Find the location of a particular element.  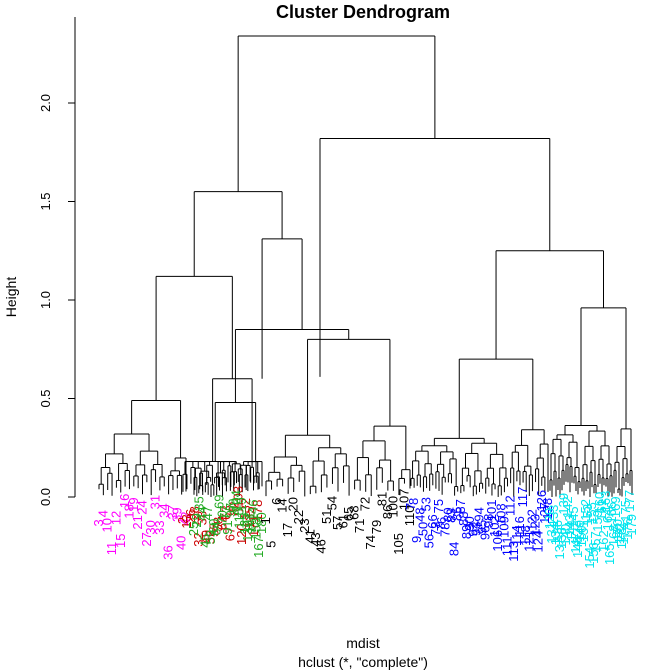

leaf-label: 3 is located at coordinates (98, 522).